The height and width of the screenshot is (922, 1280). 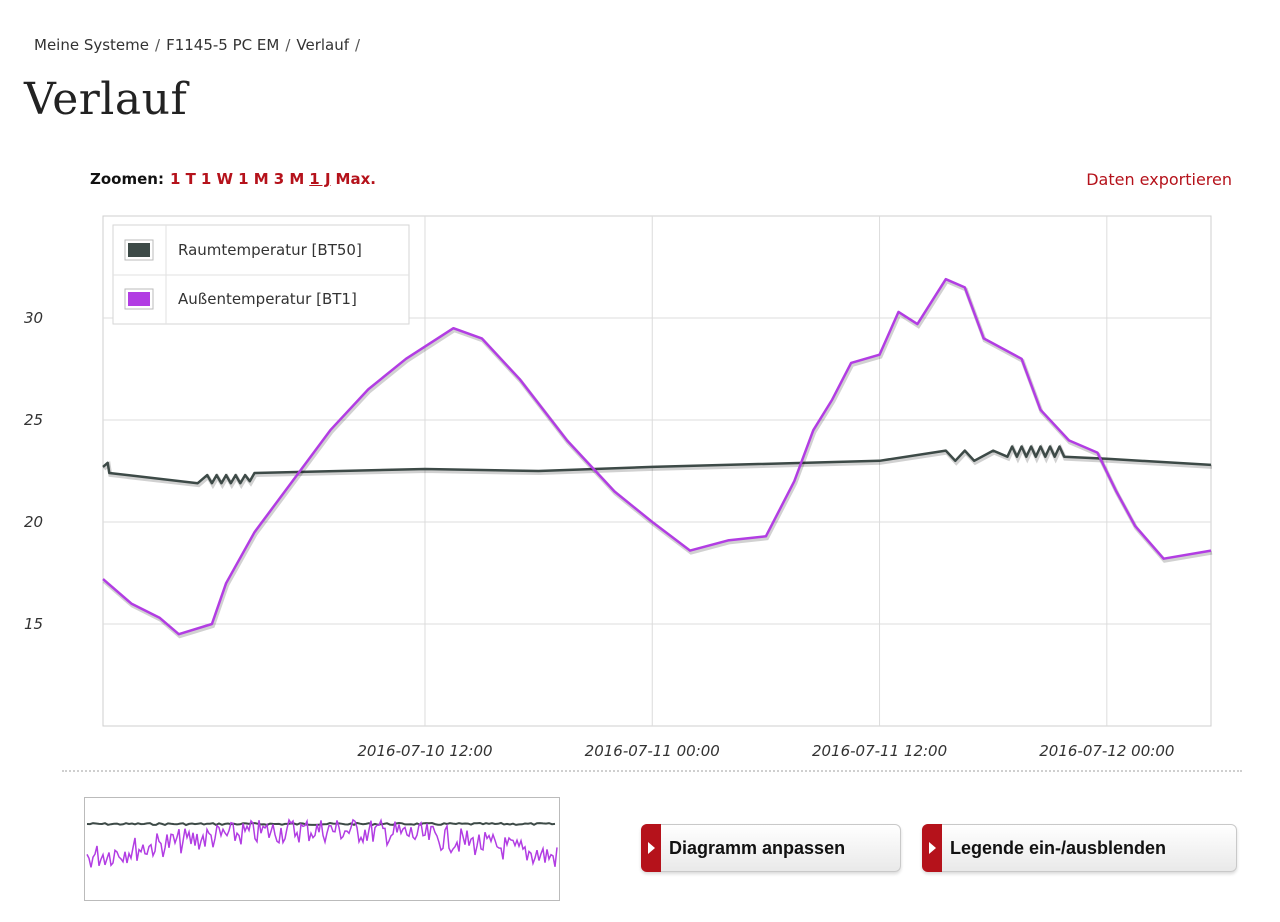 I want to click on x-tick-label: 2016-07-10 12:00, so click(x=424, y=751).